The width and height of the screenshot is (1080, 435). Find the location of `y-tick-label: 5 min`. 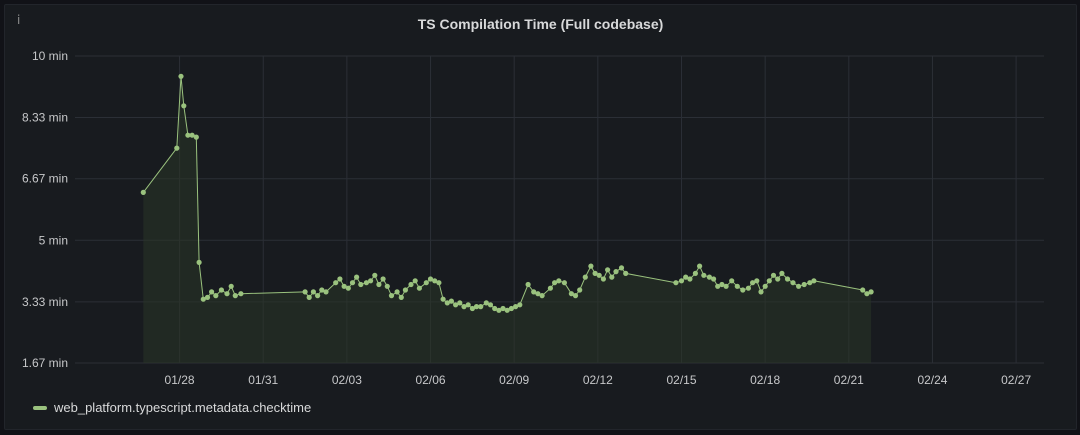

y-tick-label: 5 min is located at coordinates (53, 240).